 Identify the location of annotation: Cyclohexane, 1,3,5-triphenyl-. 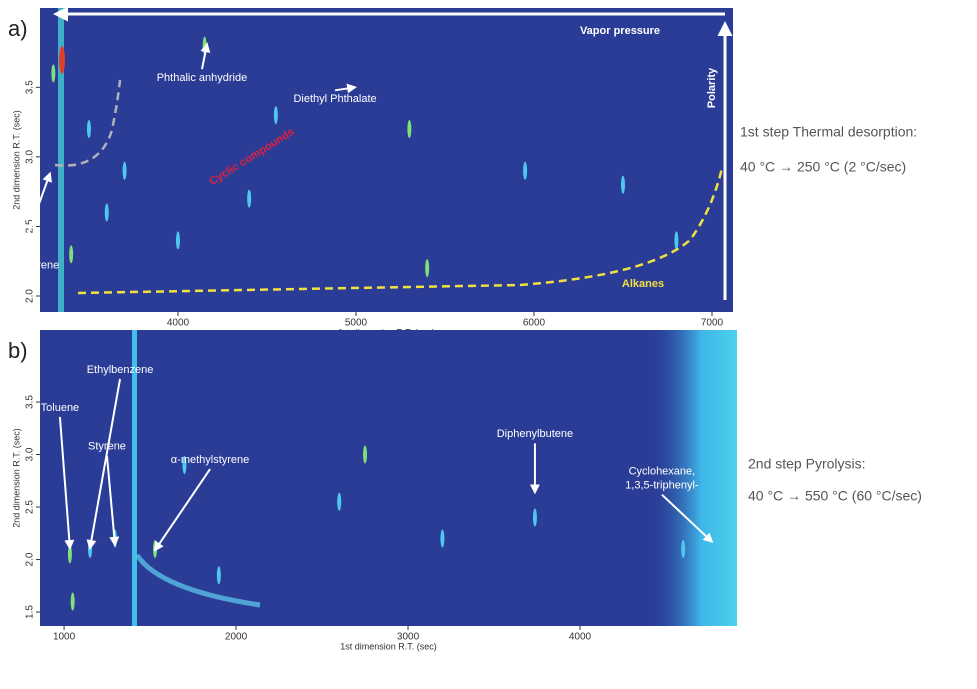
(669, 505).